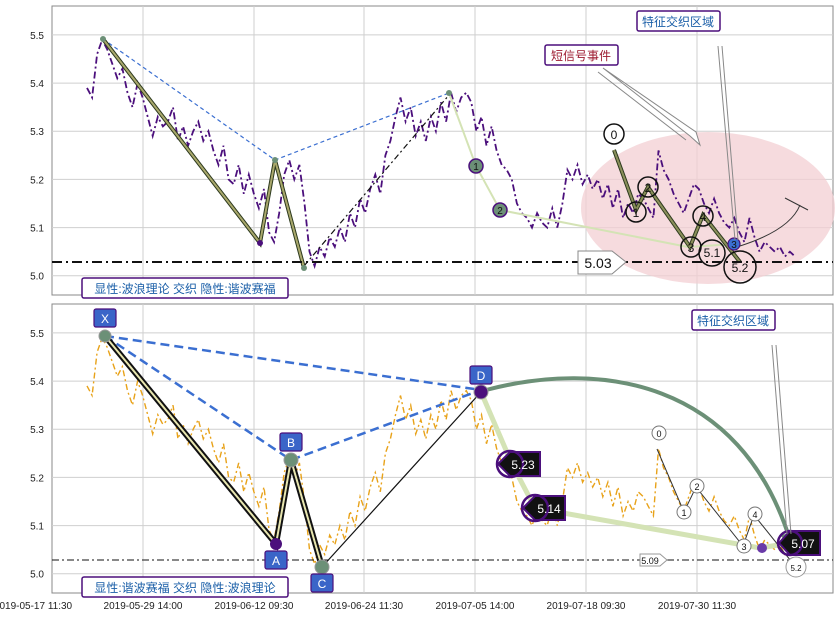 The width and height of the screenshot is (839, 617). Describe the element at coordinates (614, 135) in the screenshot. I see `wave-count-label: 0` at that location.